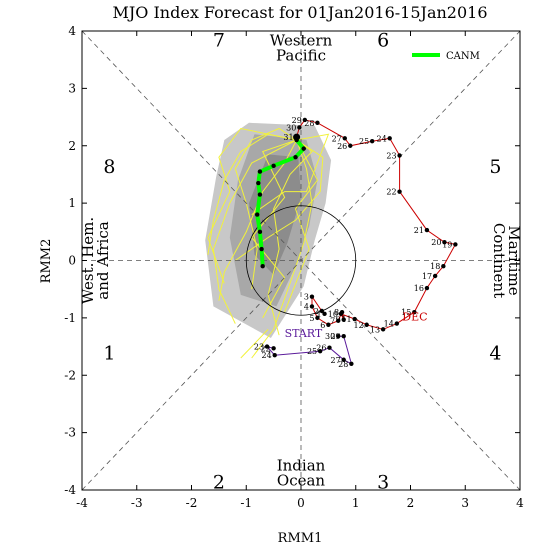 Image resolution: width=547 pixels, height=547 pixels. What do you see at coordinates (359, 325) in the screenshot?
I see `day-label: 12` at bounding box center [359, 325].